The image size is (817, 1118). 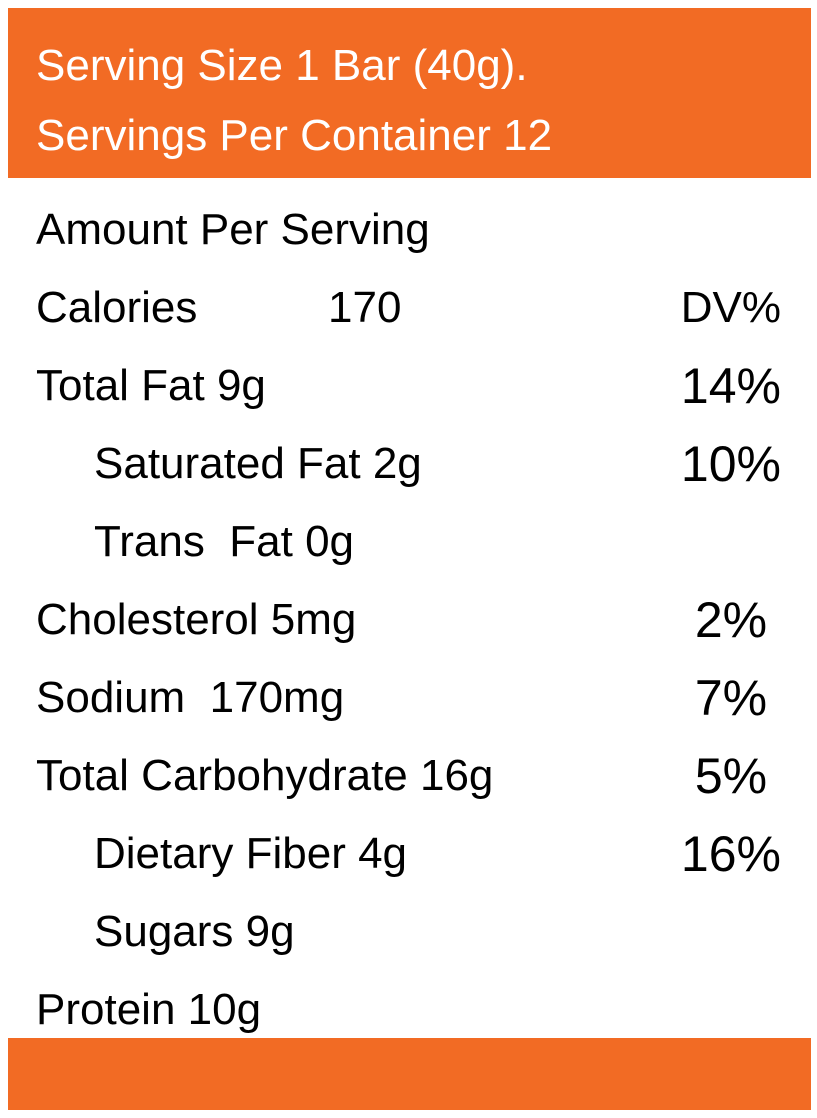 What do you see at coordinates (409, 932) in the screenshot?
I see `nutrient-row-sugars: Sugars 9g` at bounding box center [409, 932].